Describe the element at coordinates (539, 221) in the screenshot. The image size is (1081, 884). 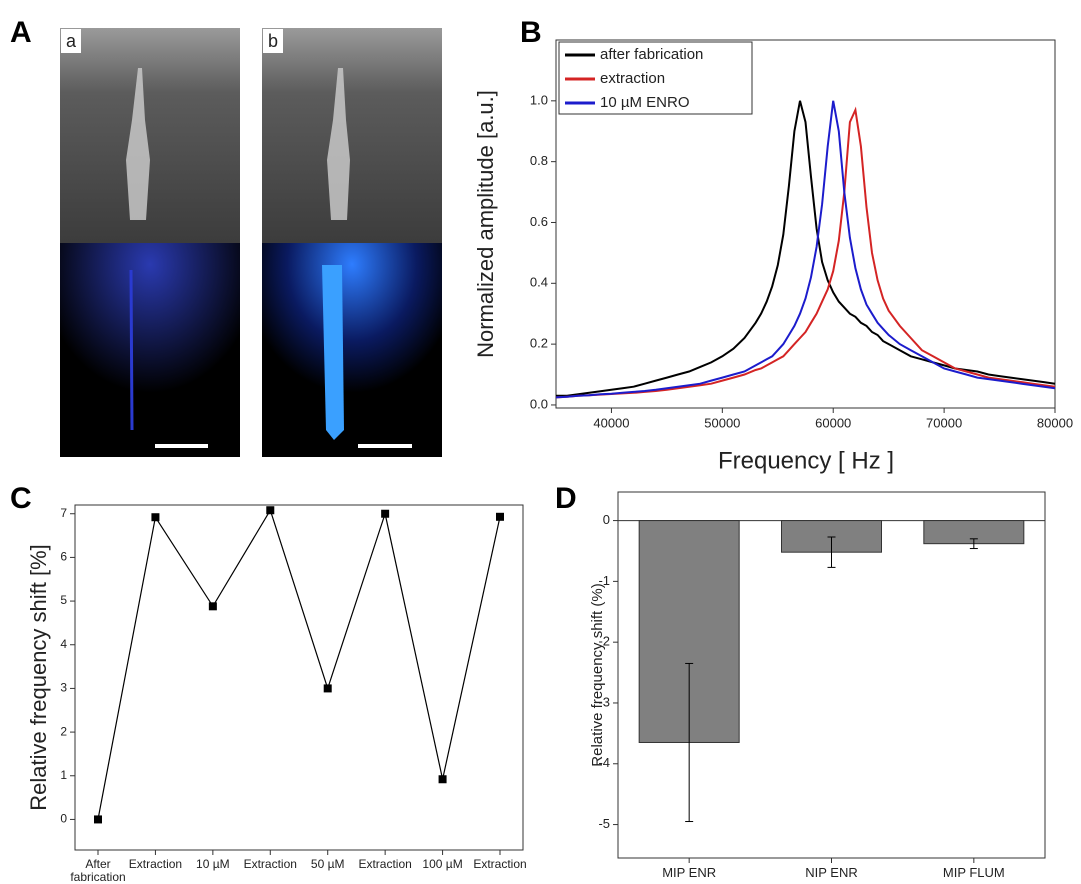
I see `y-tick-label: 0.6` at that location.